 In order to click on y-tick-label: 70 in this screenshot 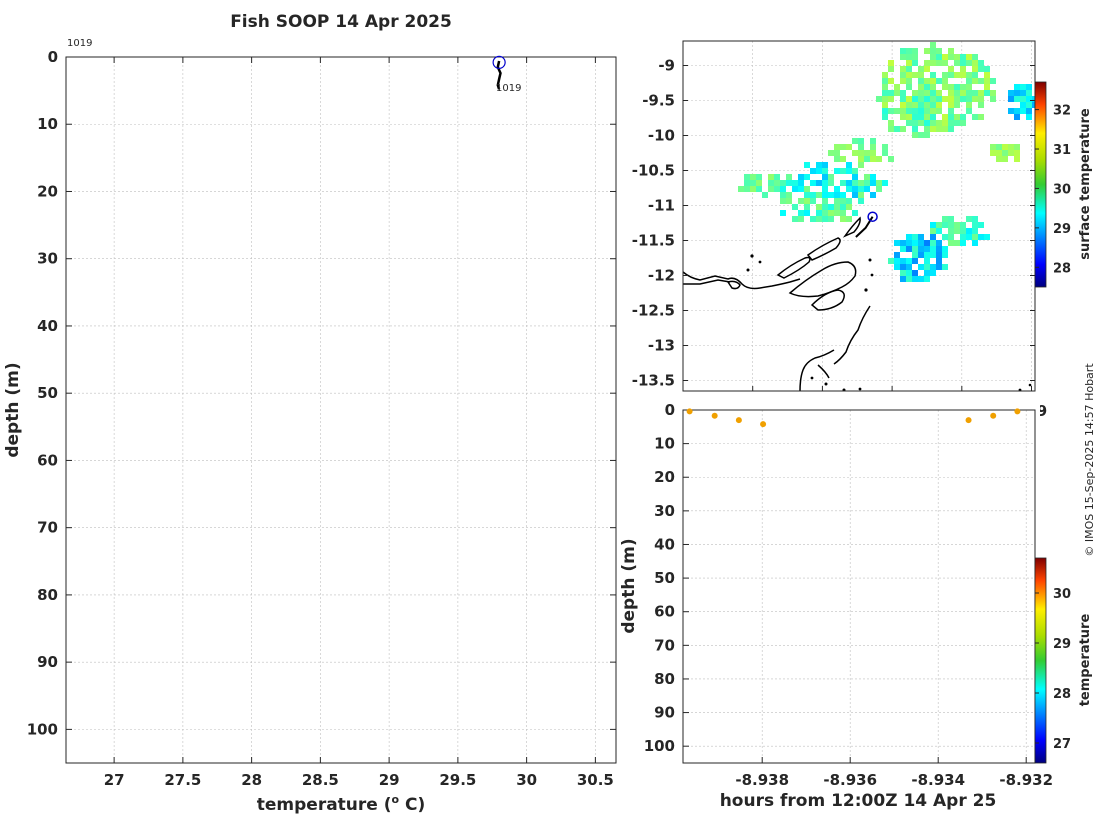, I will do `click(47, 528)`.